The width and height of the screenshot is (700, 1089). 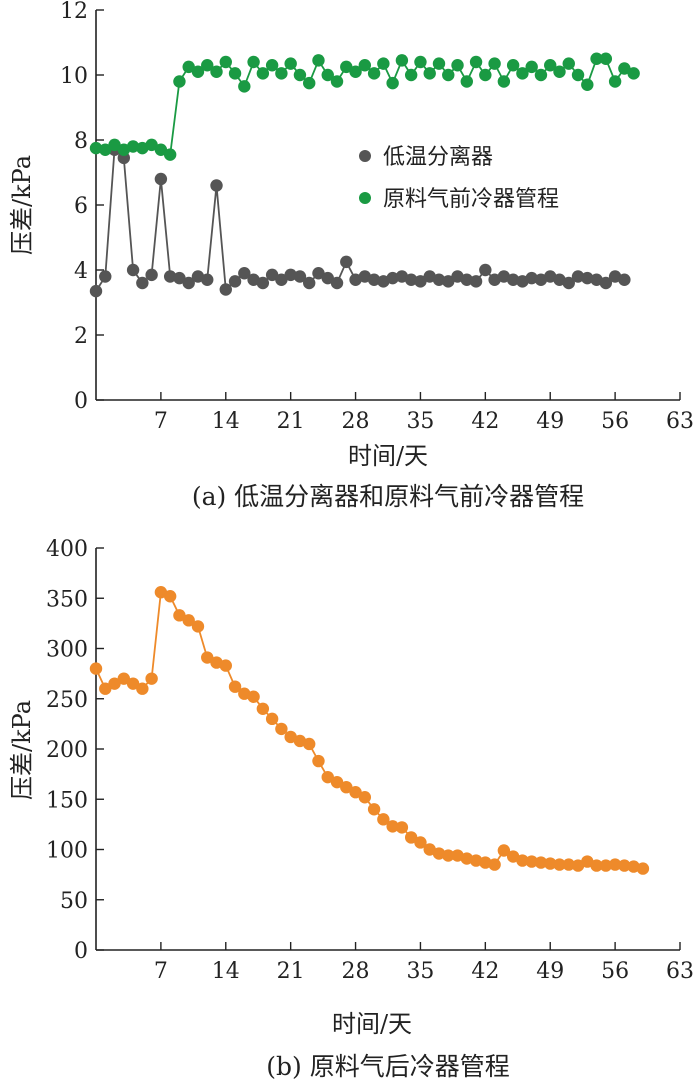 What do you see at coordinates (372, 1024) in the screenshot?
I see `x-axis-label-b: 时间/天` at bounding box center [372, 1024].